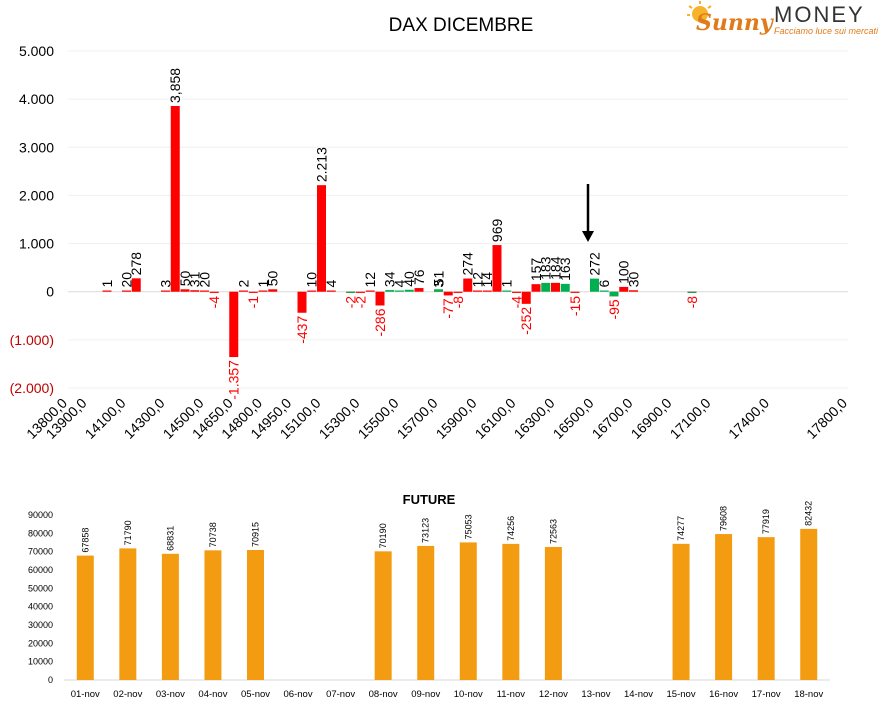 The image size is (894, 713). Describe the element at coordinates (425, 694) in the screenshot. I see `future-x-tick-label: 09-nov` at that location.